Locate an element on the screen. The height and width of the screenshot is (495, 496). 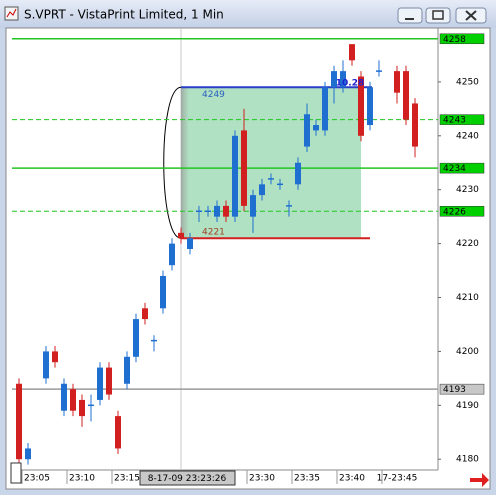
y-tick-label: 4240 is located at coordinates (467, 136).